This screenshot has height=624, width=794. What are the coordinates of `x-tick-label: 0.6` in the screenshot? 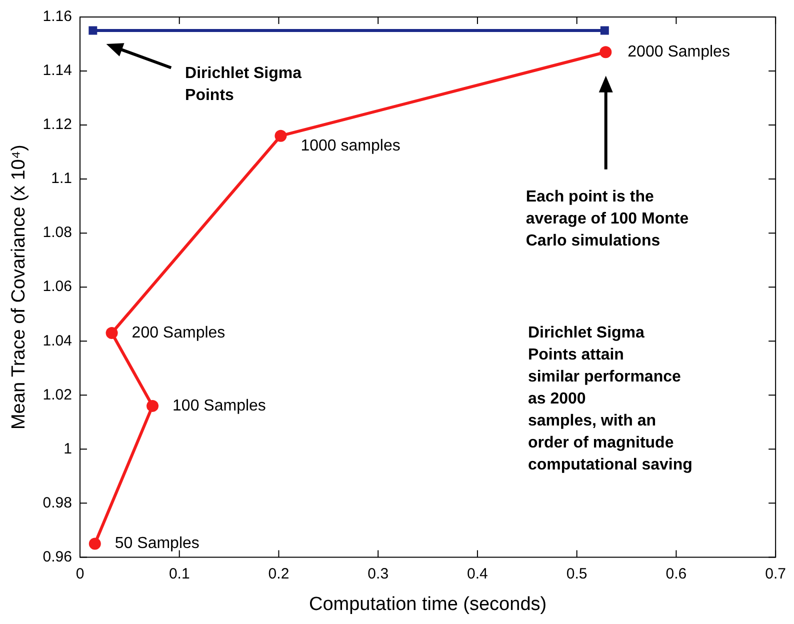 It's located at (676, 573).